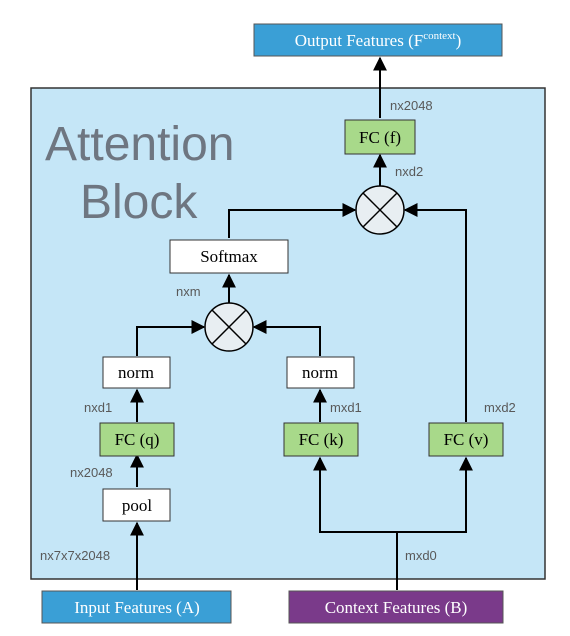 The width and height of the screenshot is (570, 636). What do you see at coordinates (421, 555) in the screenshot?
I see `dim-context: mxd0` at bounding box center [421, 555].